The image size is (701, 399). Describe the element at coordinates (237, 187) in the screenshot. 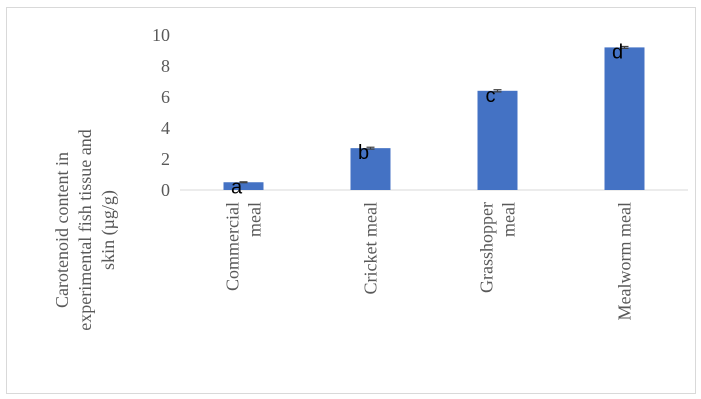

I see `data-label: a` at that location.